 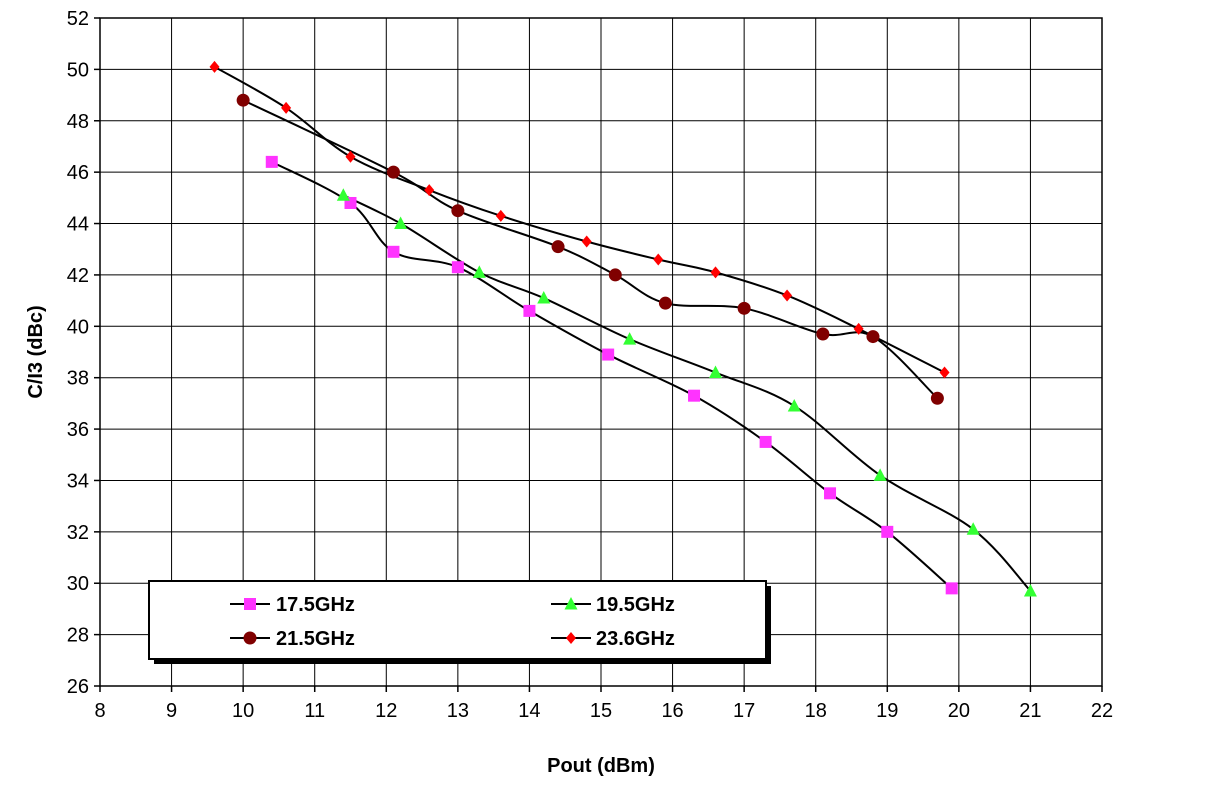 I want to click on legend-marker-21.5GHz, so click(x=250, y=638).